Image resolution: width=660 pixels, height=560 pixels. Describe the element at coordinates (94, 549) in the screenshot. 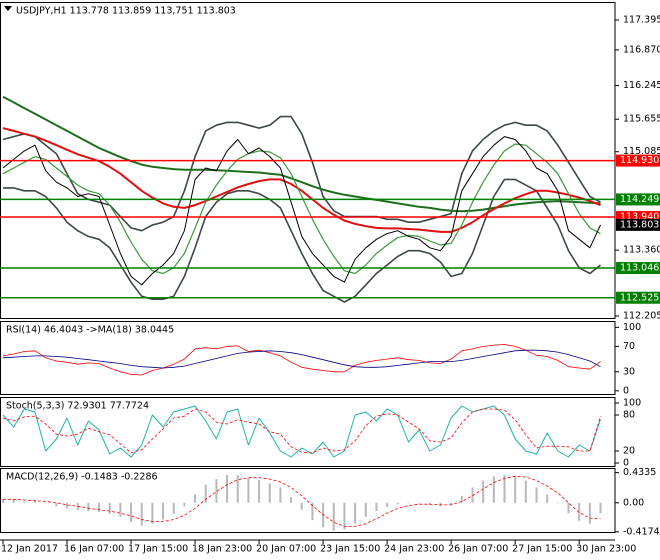

I see `x-tick-label: 16 Jan 07:00` at that location.